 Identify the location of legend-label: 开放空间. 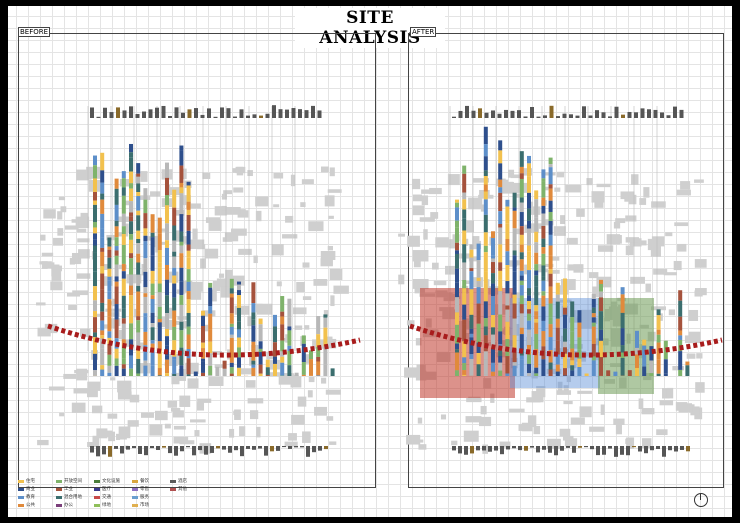
(73, 481).